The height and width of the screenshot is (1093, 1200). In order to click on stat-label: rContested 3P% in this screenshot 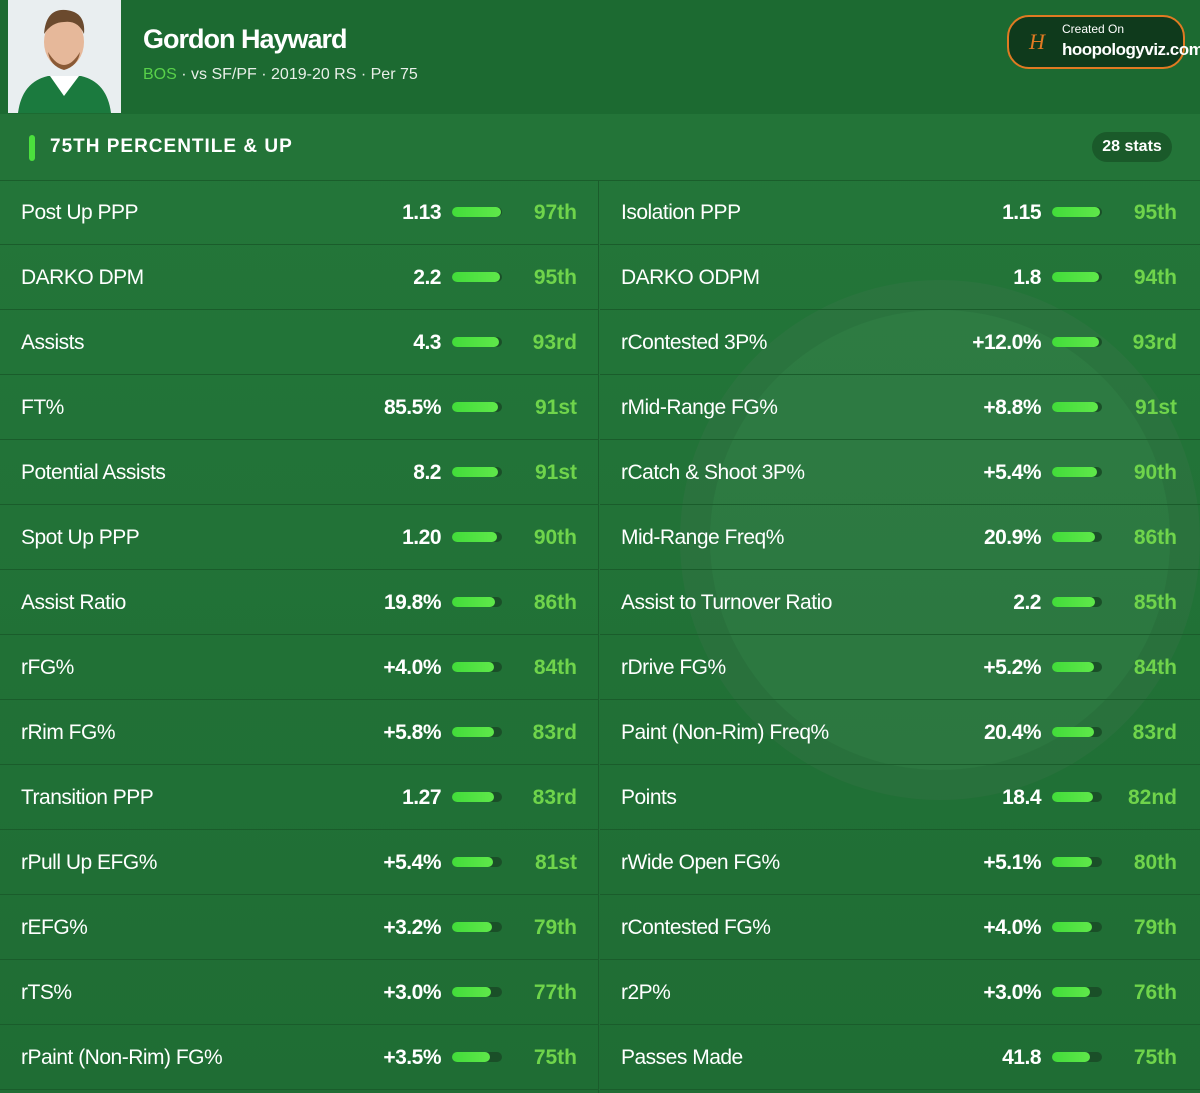, I will do `click(694, 342)`.